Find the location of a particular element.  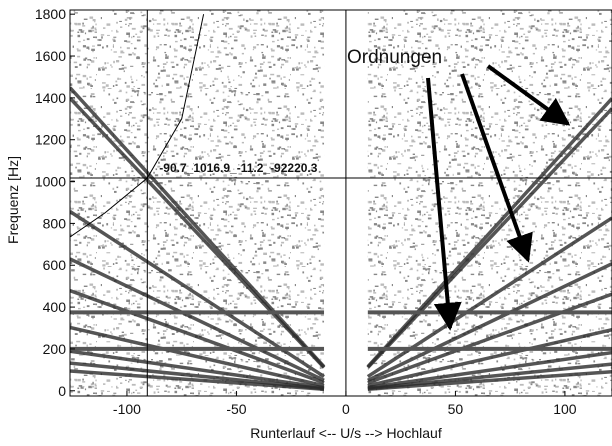

y-tick-label: 1400 is located at coordinates (50, 98).